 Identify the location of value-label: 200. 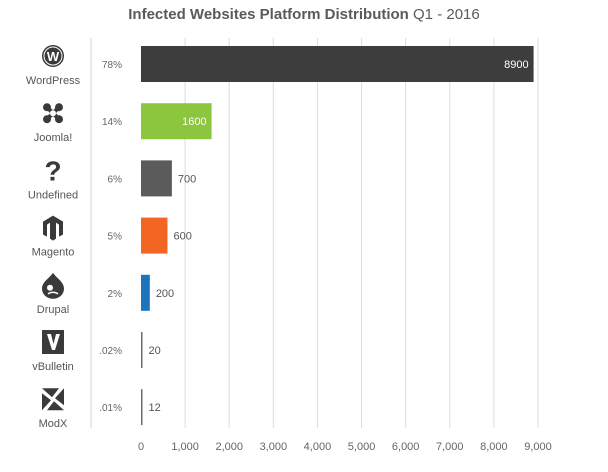
(165, 294).